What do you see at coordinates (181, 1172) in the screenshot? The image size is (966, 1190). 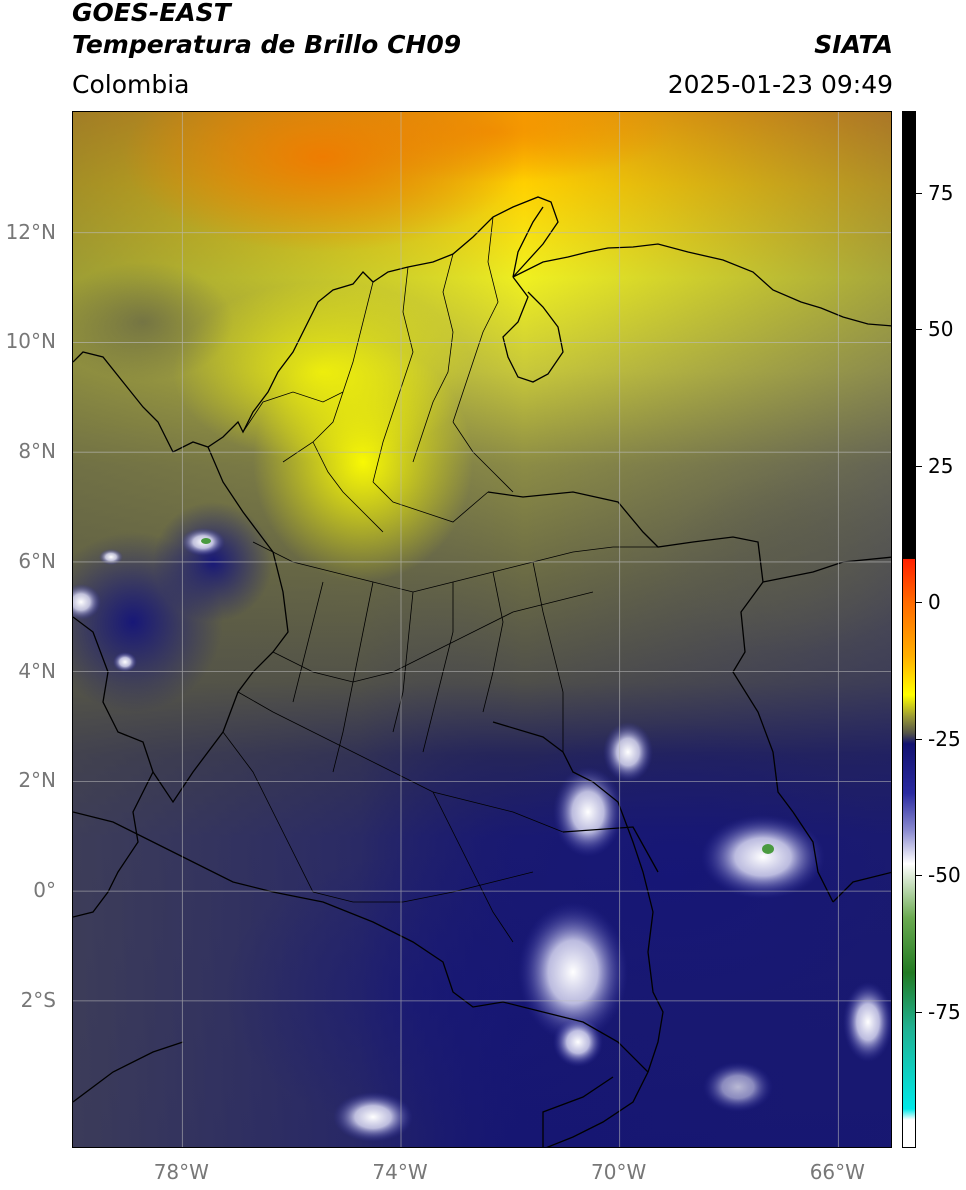 I see `longitude-tick-label: 78°W` at bounding box center [181, 1172].